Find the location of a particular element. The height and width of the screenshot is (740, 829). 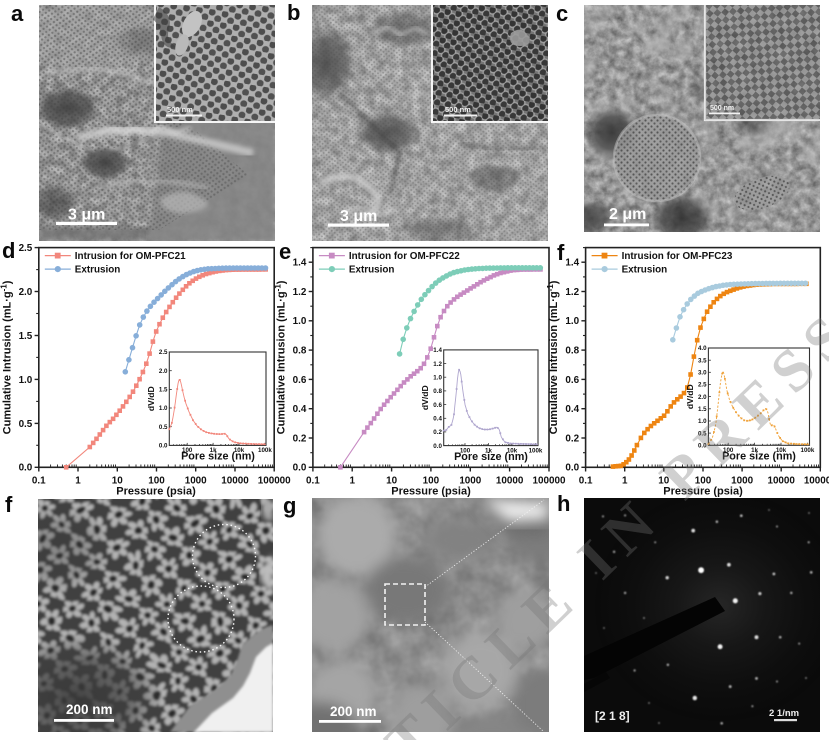

svg-text: 3.5 is located at coordinates (702, 360).